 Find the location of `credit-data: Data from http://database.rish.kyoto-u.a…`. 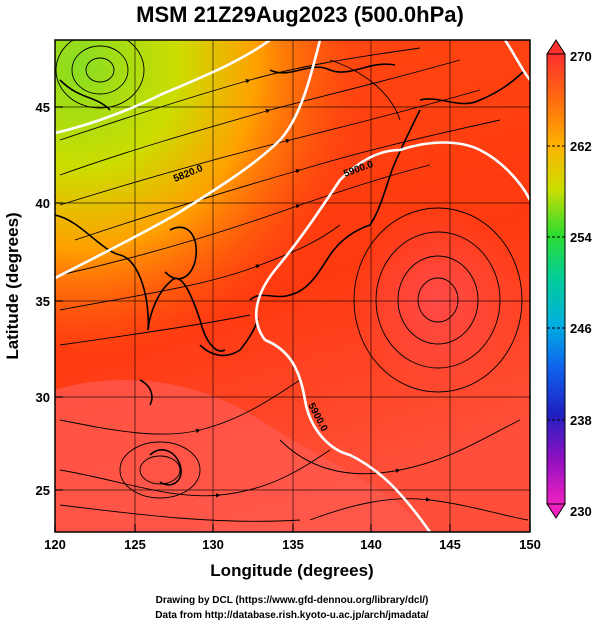

credit-data: Data from http://database.rish.kyoto-u.a… is located at coordinates (292, 615).